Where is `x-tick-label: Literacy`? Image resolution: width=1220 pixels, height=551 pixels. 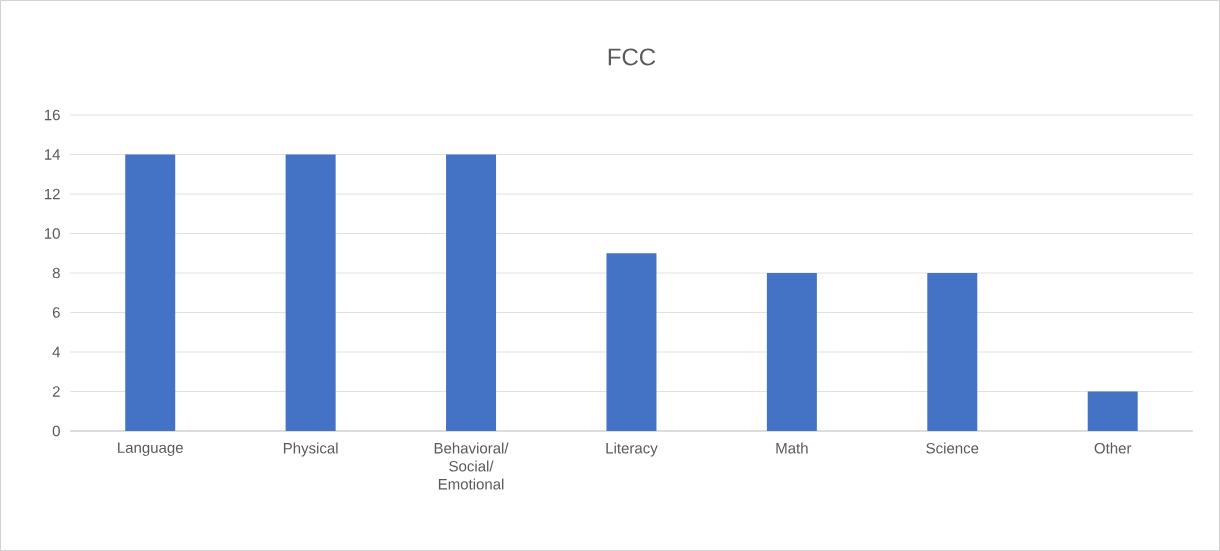
x-tick-label: Literacy is located at coordinates (632, 449).